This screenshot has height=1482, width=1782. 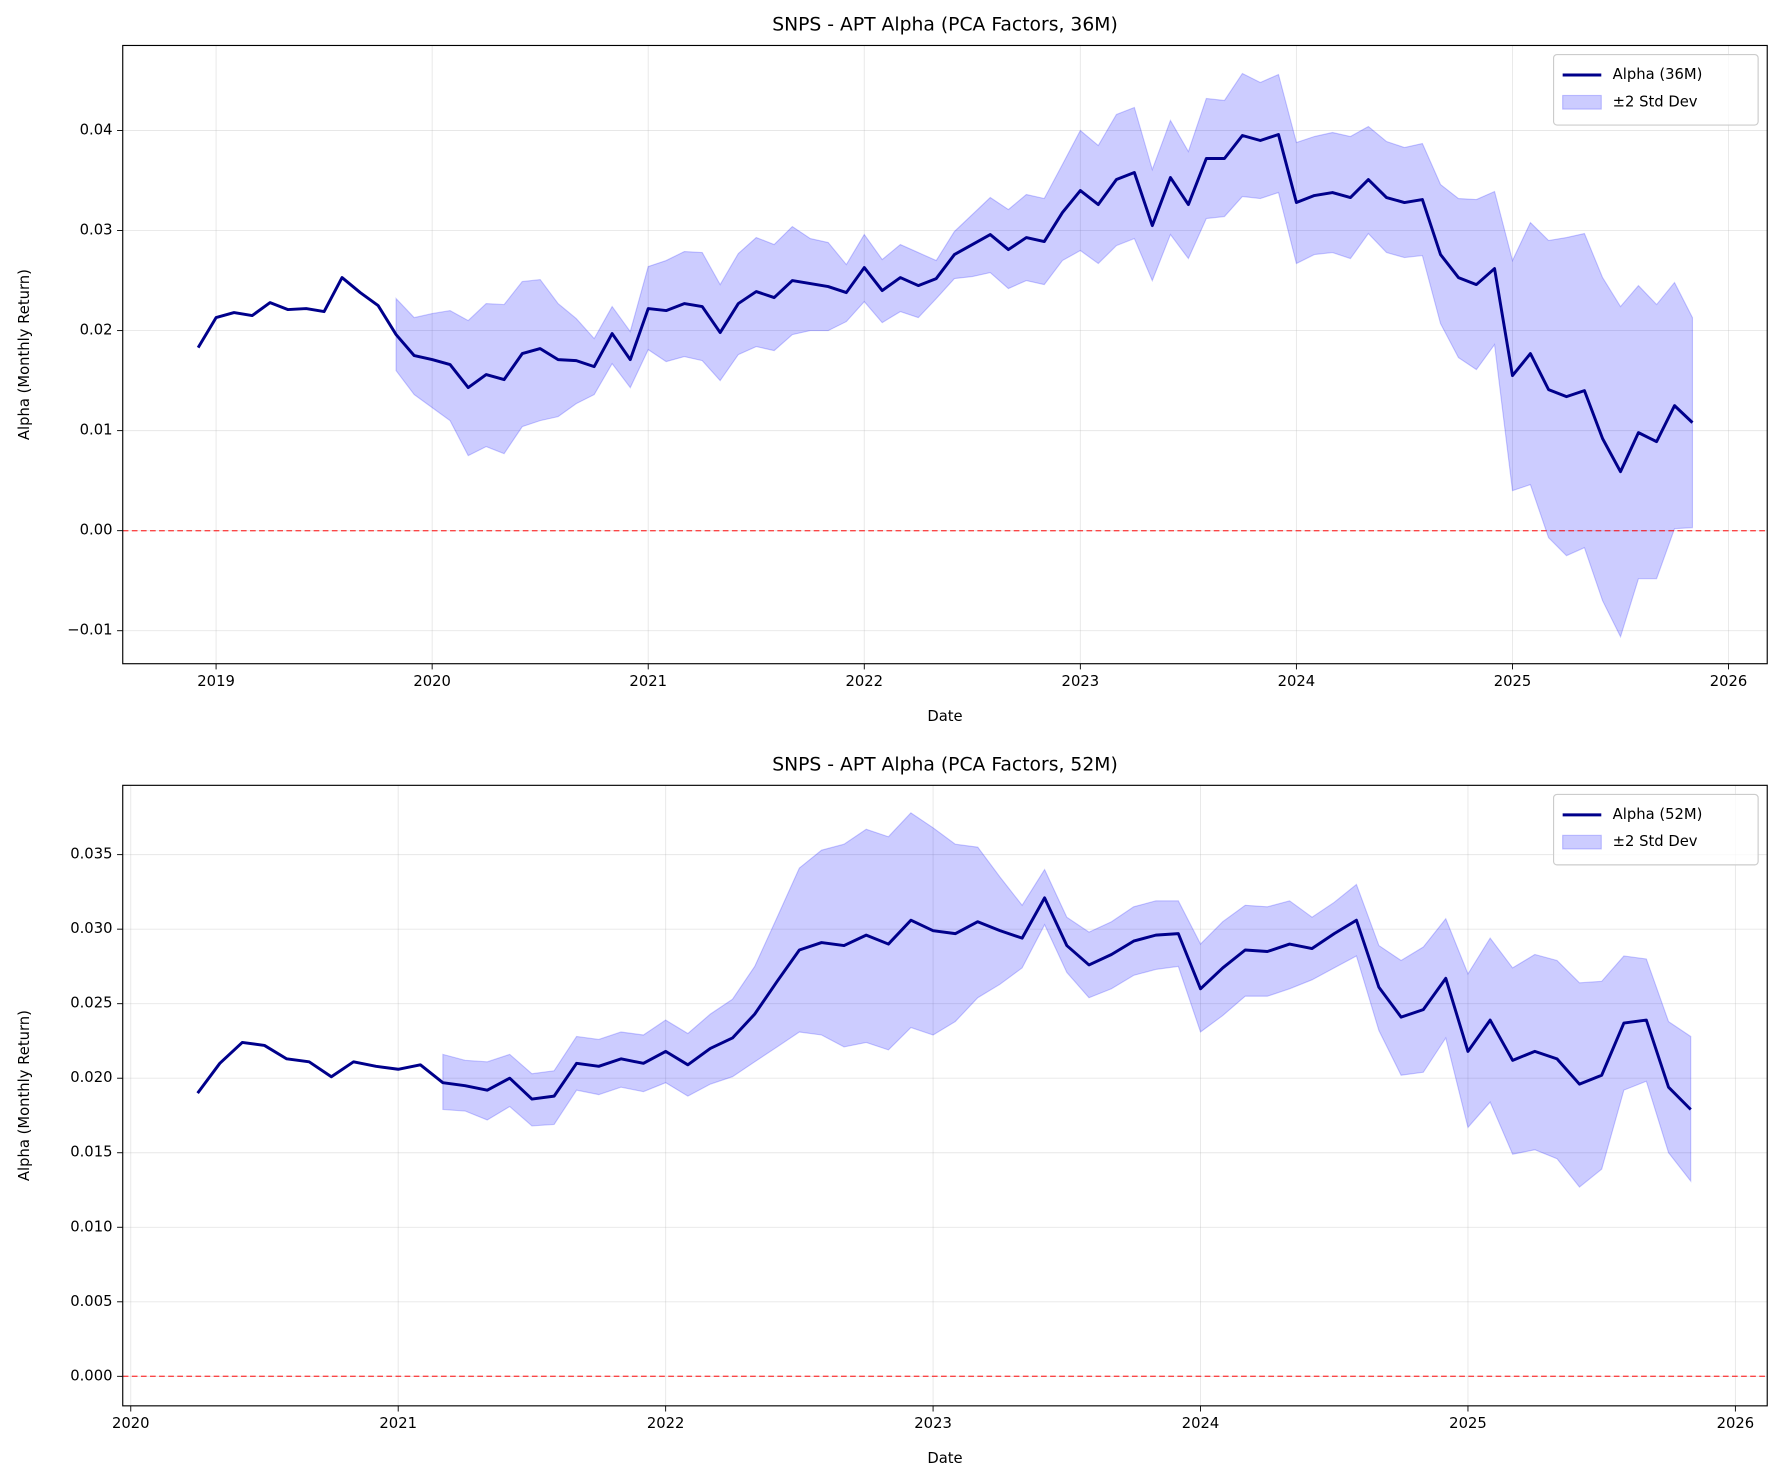 What do you see at coordinates (945, 25) in the screenshot?
I see `chart-title: SNPS - APT Alpha (PCA Factors, 36M)` at bounding box center [945, 25].